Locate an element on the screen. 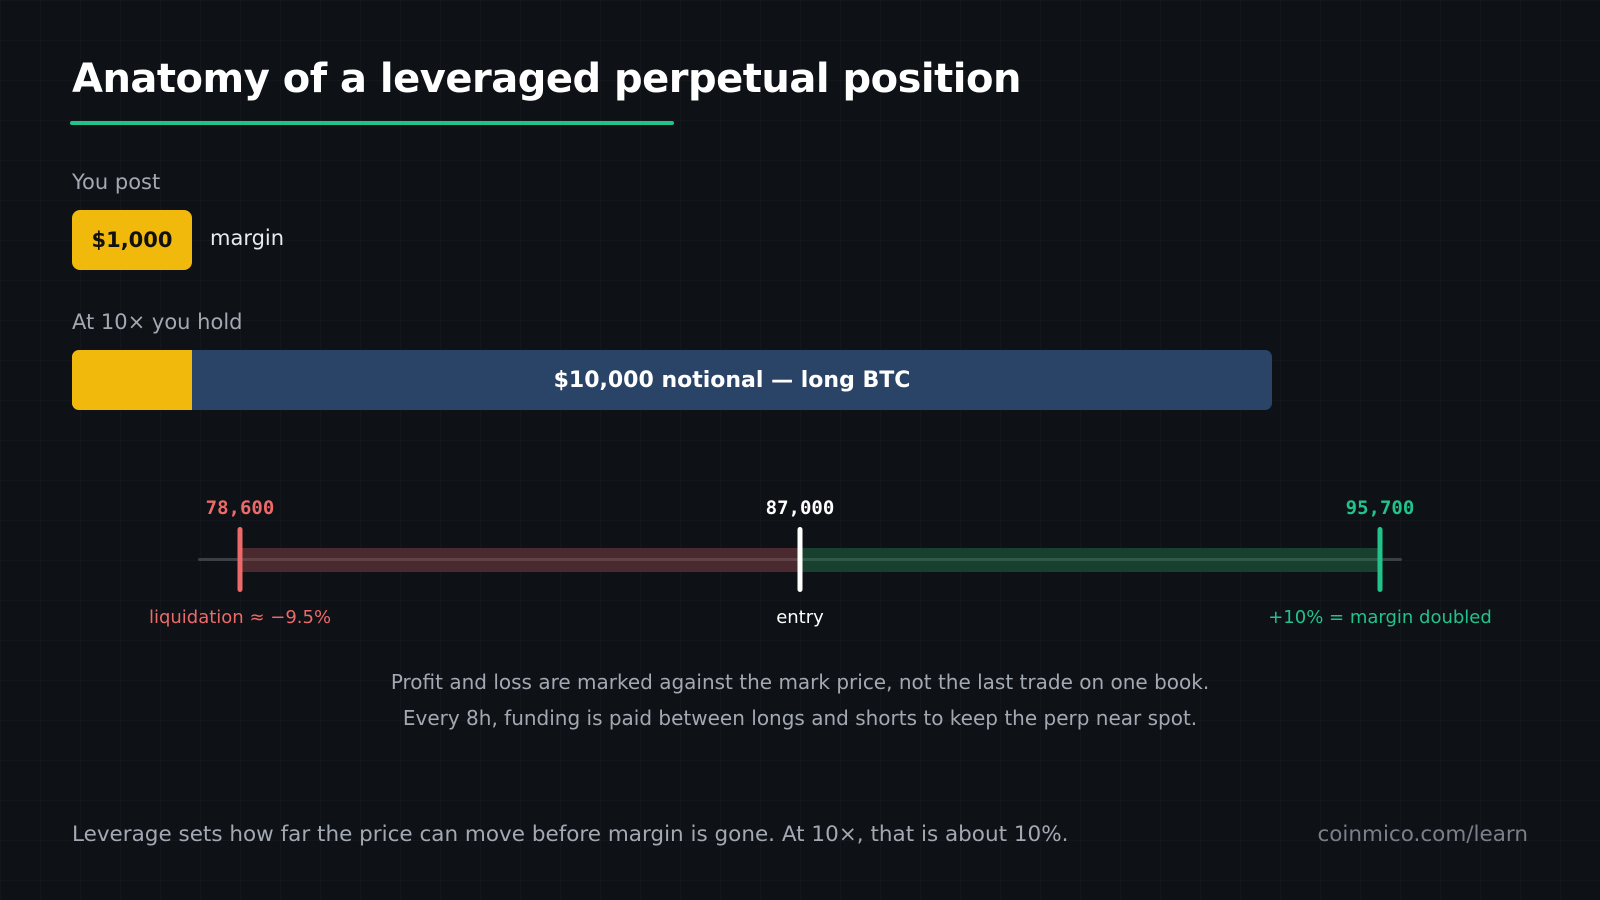 Image resolution: width=1600 pixels, height=900 pixels. track-line is located at coordinates (800, 559).